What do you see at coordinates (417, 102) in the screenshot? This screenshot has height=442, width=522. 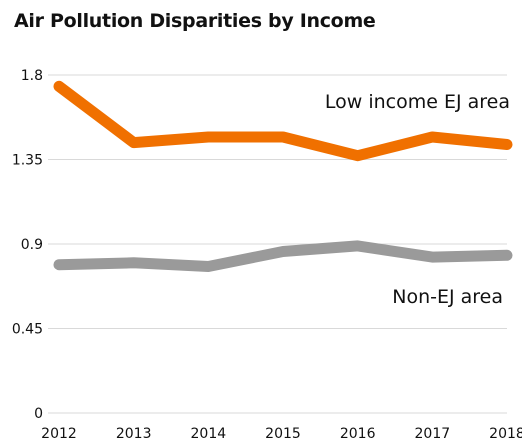 I see `series-label: Low income EJ area` at bounding box center [417, 102].